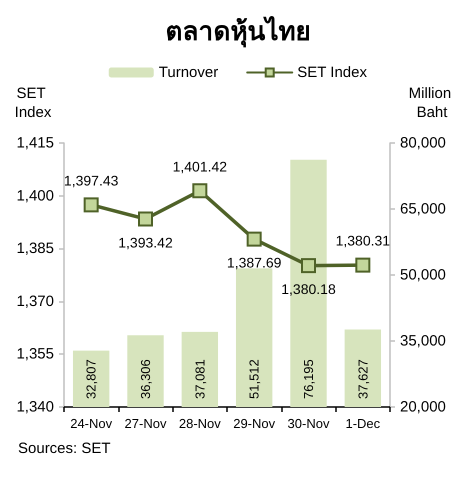  What do you see at coordinates (238, 31) in the screenshot?
I see `chart-title: ตลาดหุ้นไทย` at bounding box center [238, 31].